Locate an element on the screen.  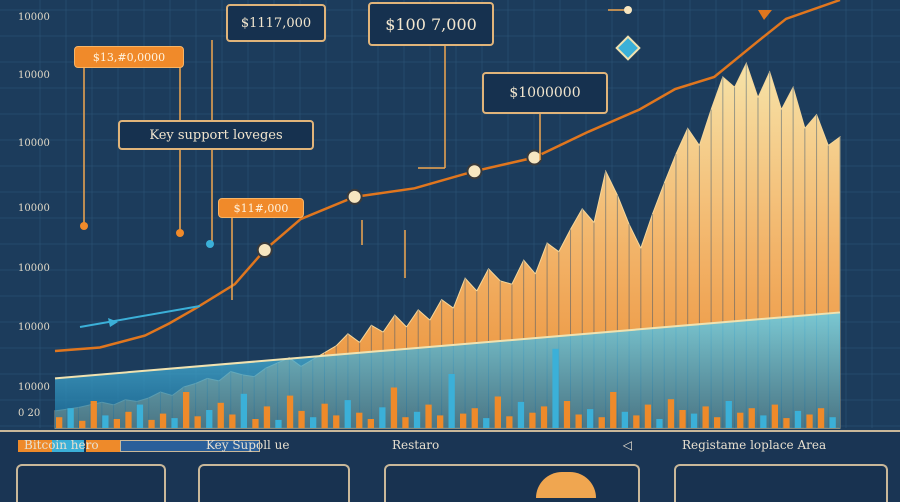
support-band-edge is located at coordinates (447, 345).